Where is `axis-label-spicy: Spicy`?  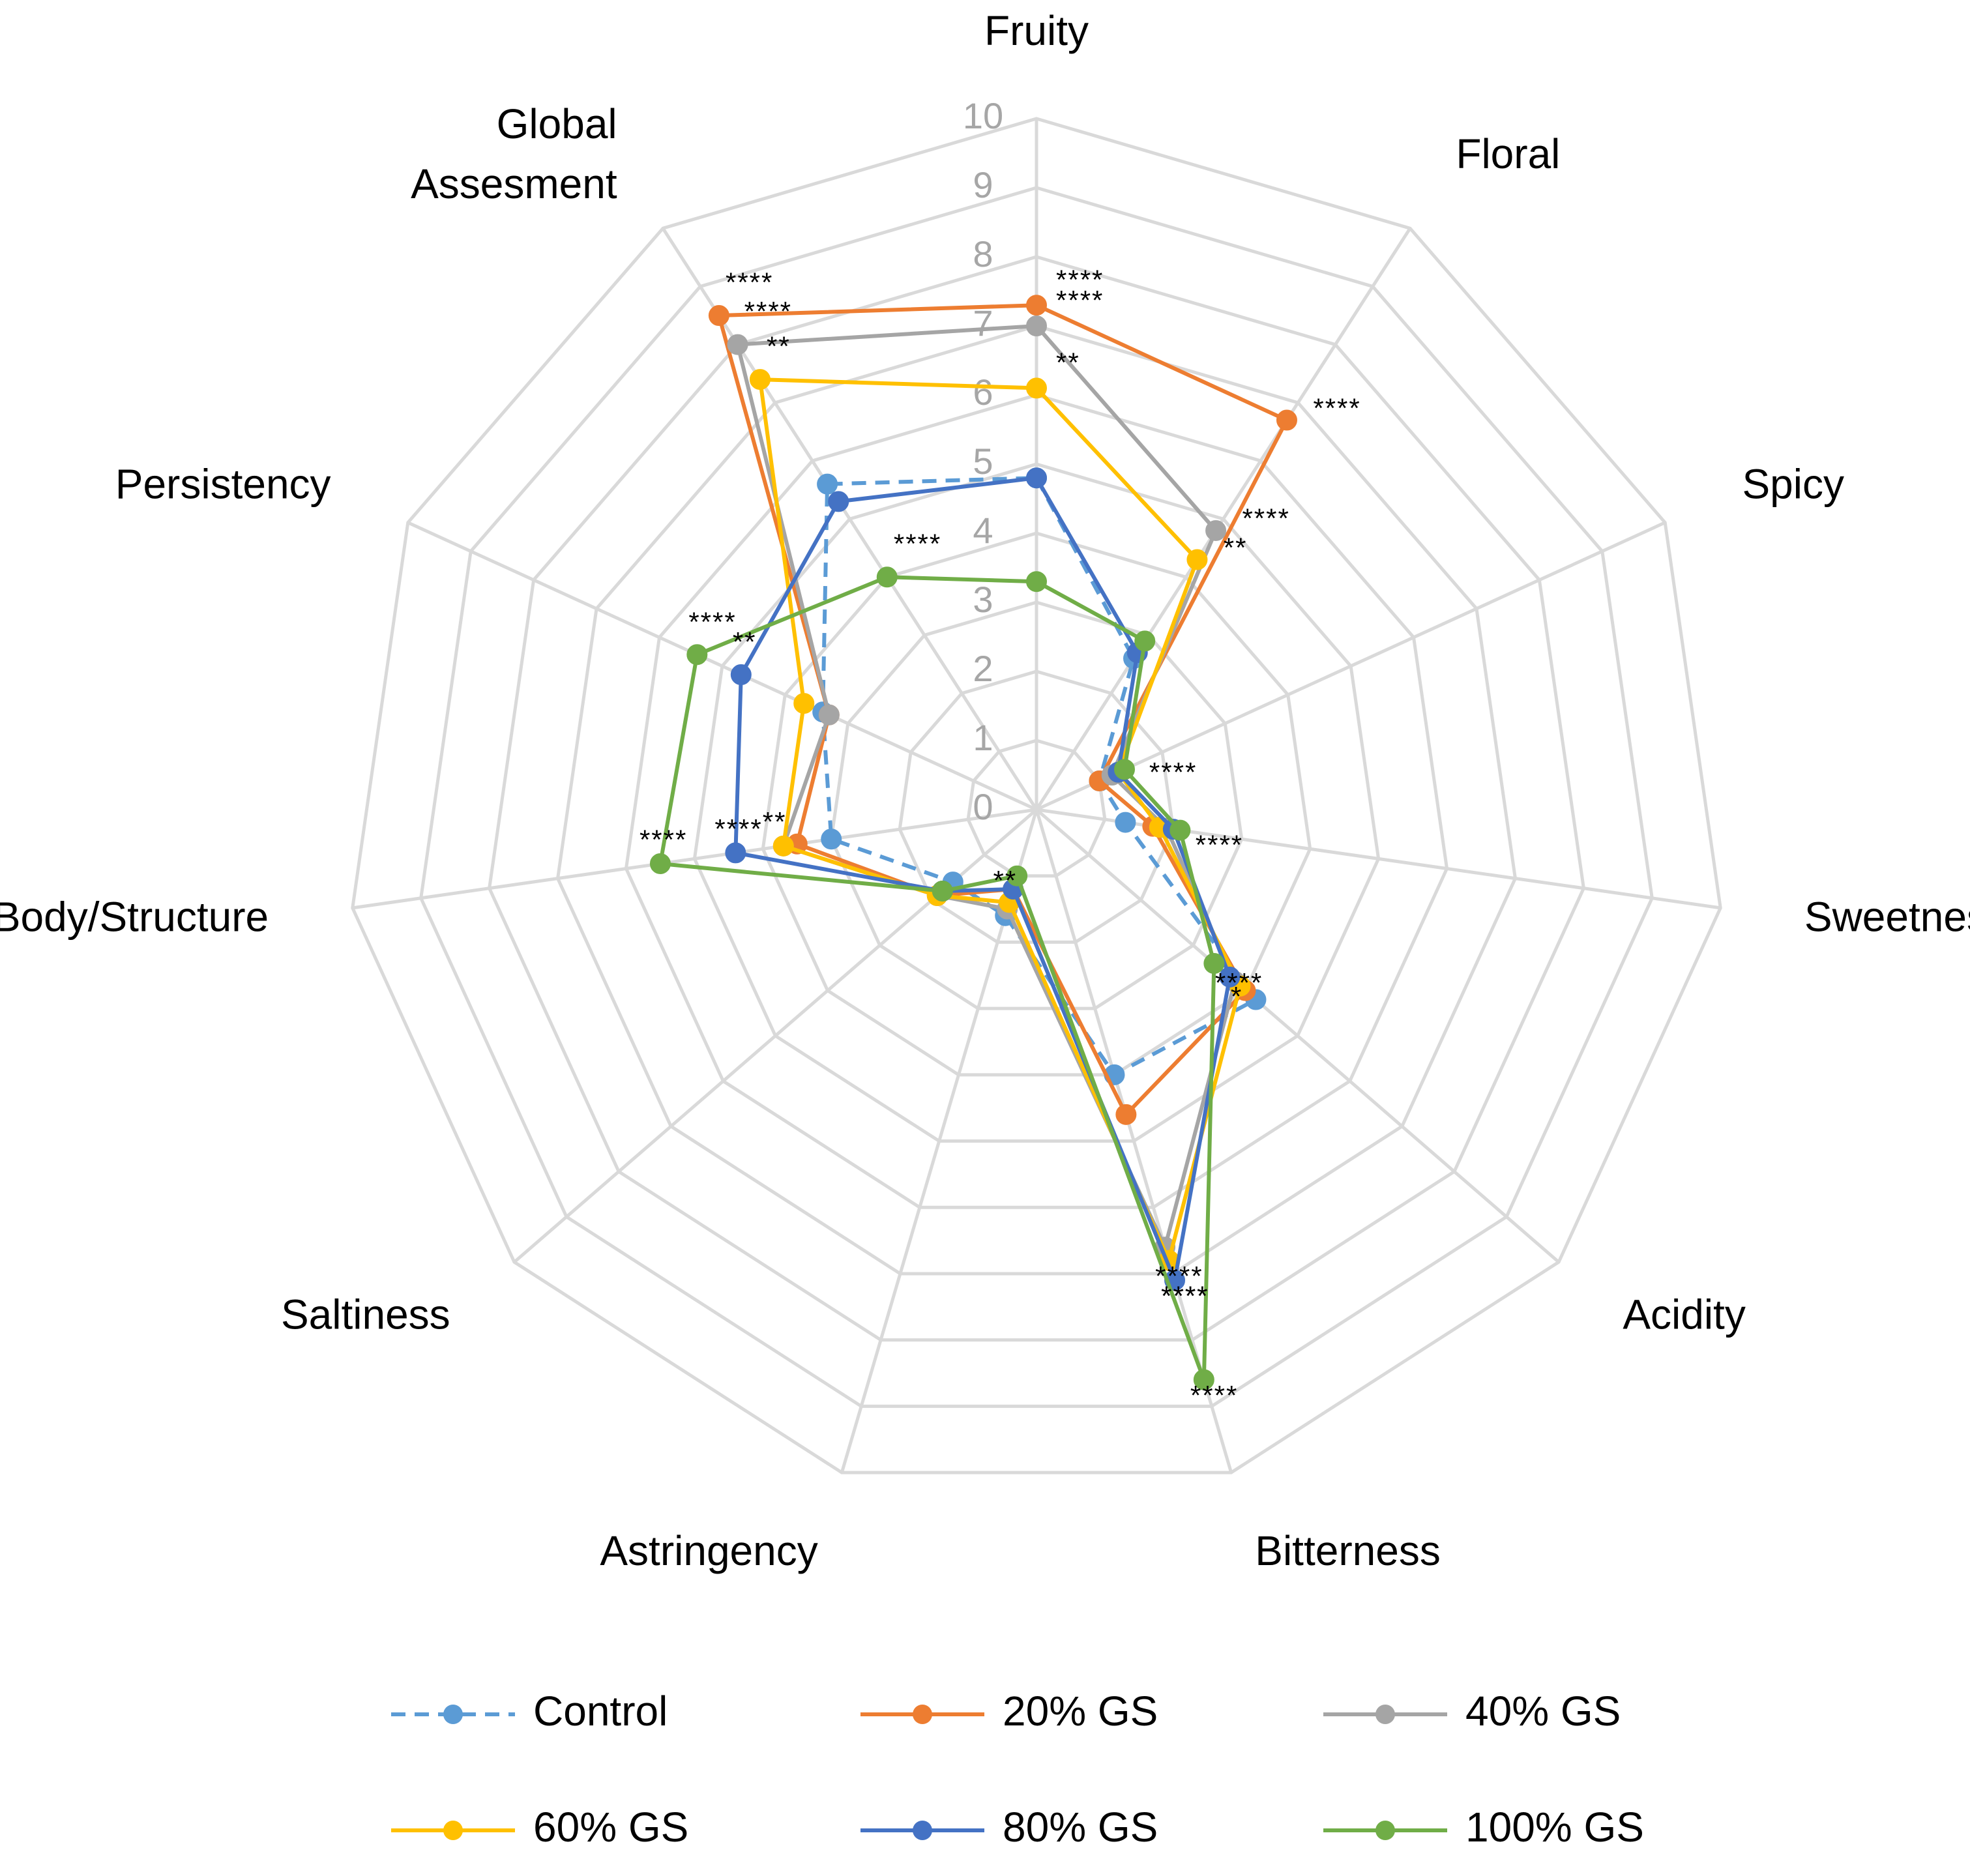 axis-label-spicy: Spicy is located at coordinates (1793, 484).